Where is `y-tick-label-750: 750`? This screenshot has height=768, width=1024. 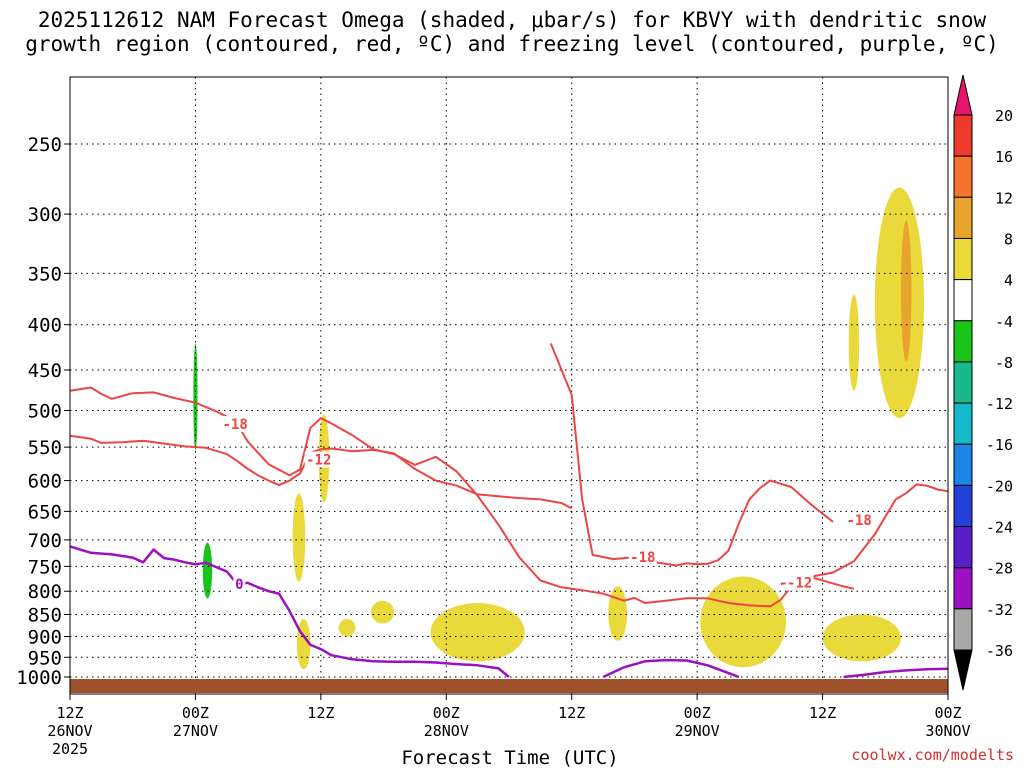 y-tick-label-750: 750 is located at coordinates (45, 567).